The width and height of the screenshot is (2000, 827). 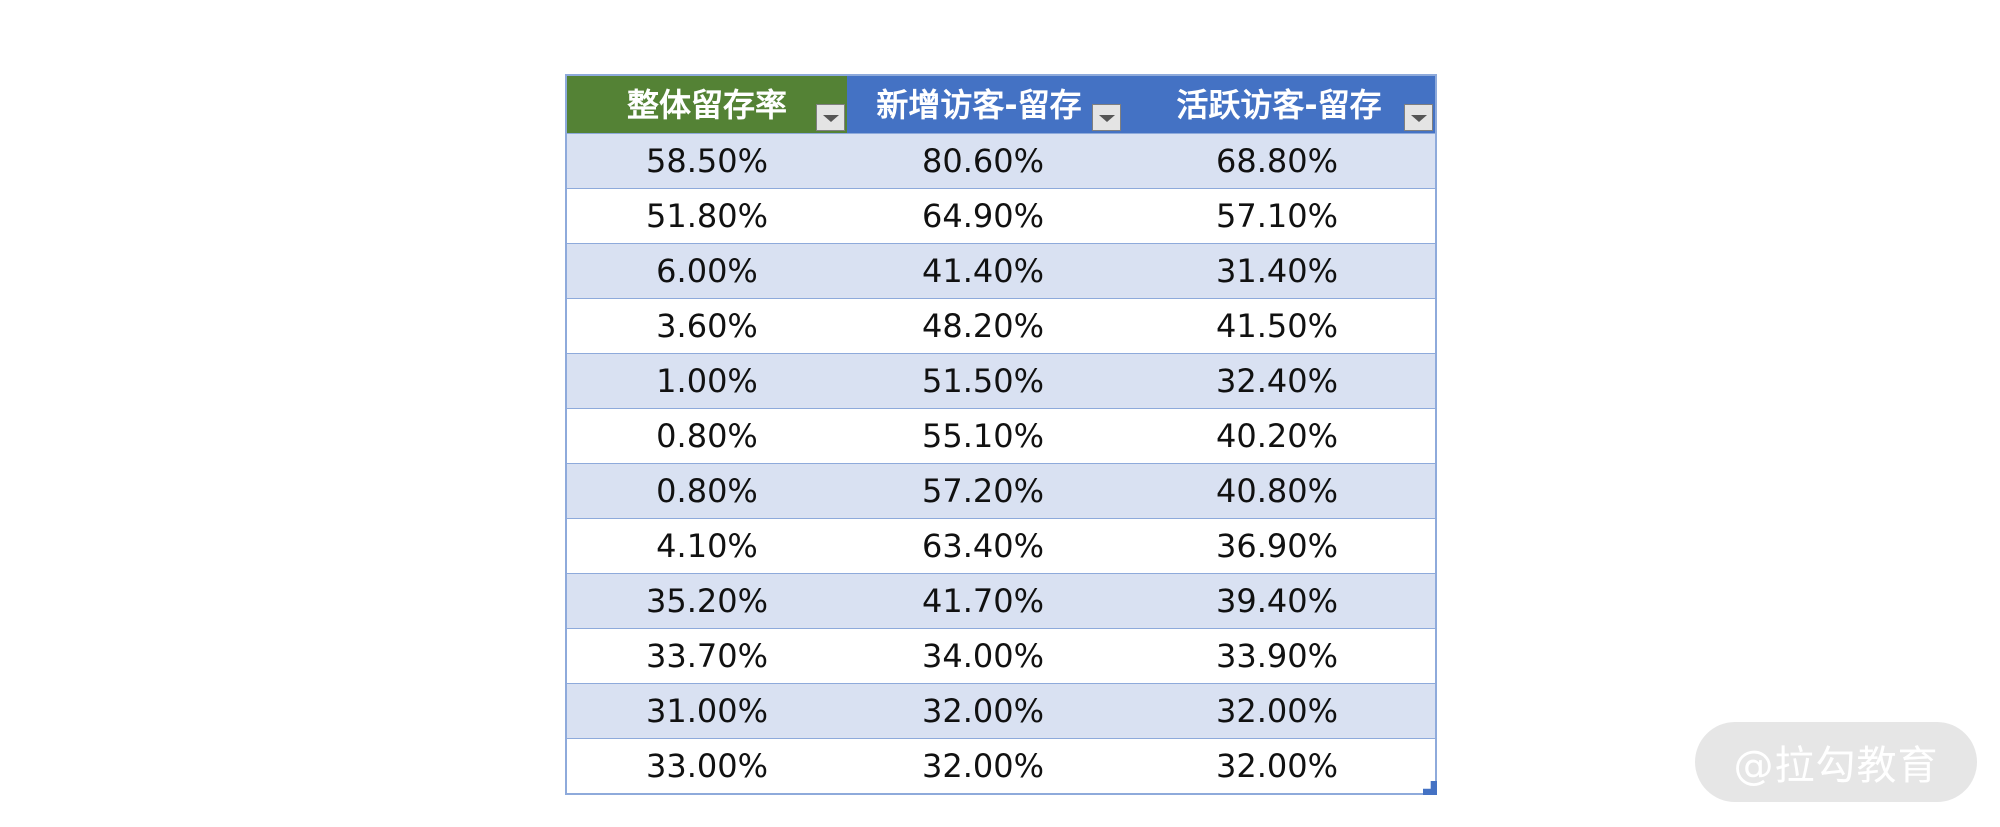 What do you see at coordinates (707, 216) in the screenshot?
I see `table-cell: 51.80%` at bounding box center [707, 216].